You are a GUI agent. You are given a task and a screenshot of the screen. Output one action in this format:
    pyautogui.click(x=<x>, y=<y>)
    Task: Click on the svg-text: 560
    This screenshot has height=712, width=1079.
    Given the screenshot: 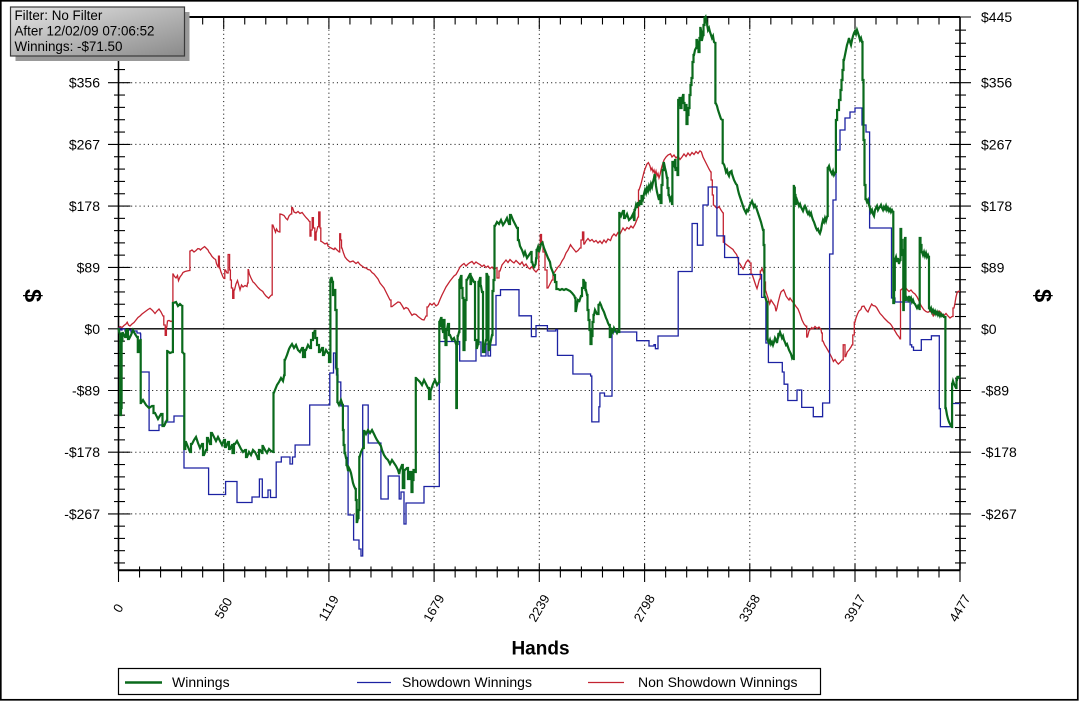 What is the action you would take?
    pyautogui.click(x=223, y=608)
    